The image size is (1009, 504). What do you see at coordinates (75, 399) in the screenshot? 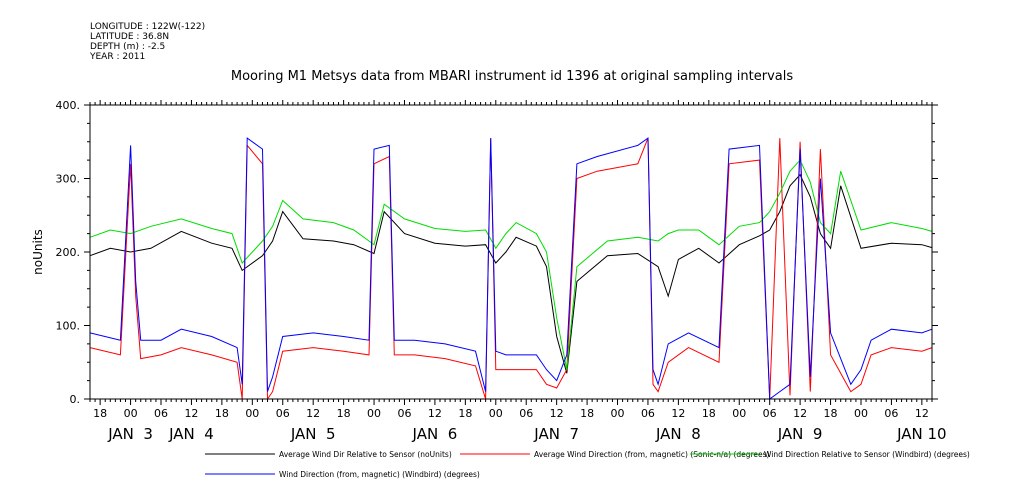
I see `y-tick-label: 0.` at bounding box center [75, 399].